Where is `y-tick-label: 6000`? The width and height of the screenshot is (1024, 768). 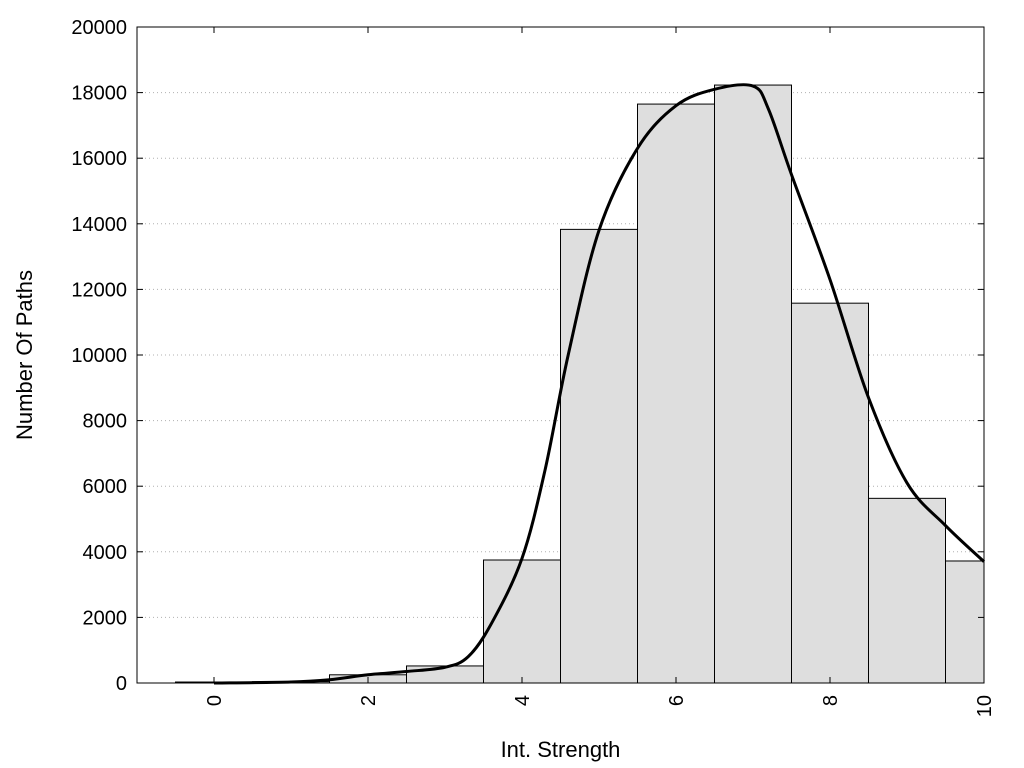 y-tick-label: 6000 is located at coordinates (105, 487).